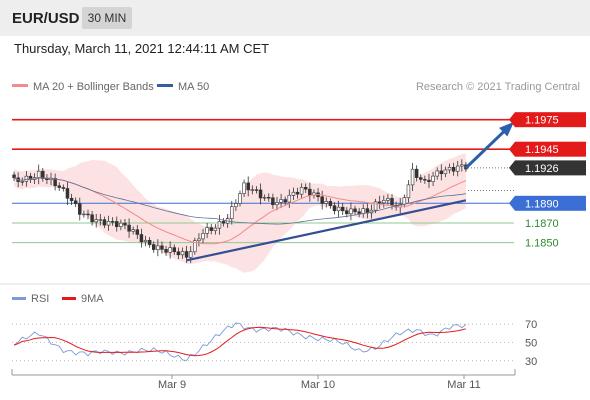 The width and height of the screenshot is (590, 400). Describe the element at coordinates (193, 87) in the screenshot. I see `legend-label-1: MA 50` at that location.